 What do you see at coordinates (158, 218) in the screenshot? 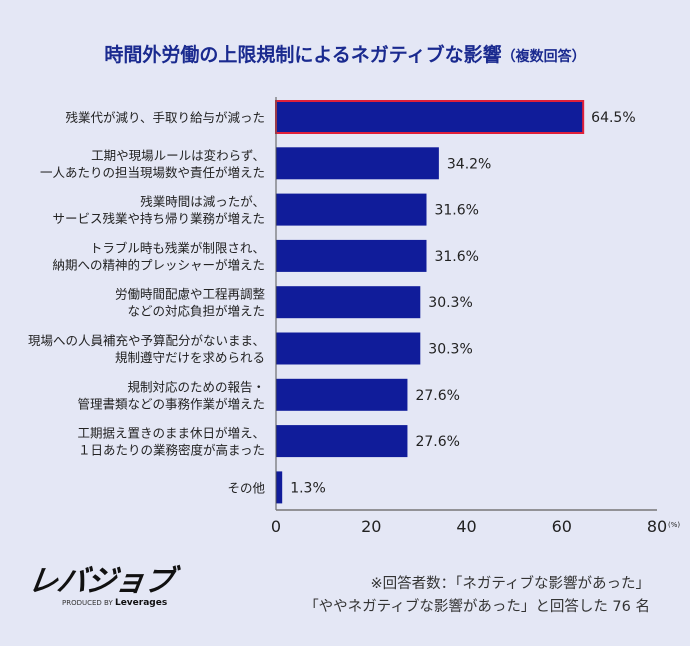
I see `category-label: サービス残業や持ち帰り業務が増えた` at bounding box center [158, 218].